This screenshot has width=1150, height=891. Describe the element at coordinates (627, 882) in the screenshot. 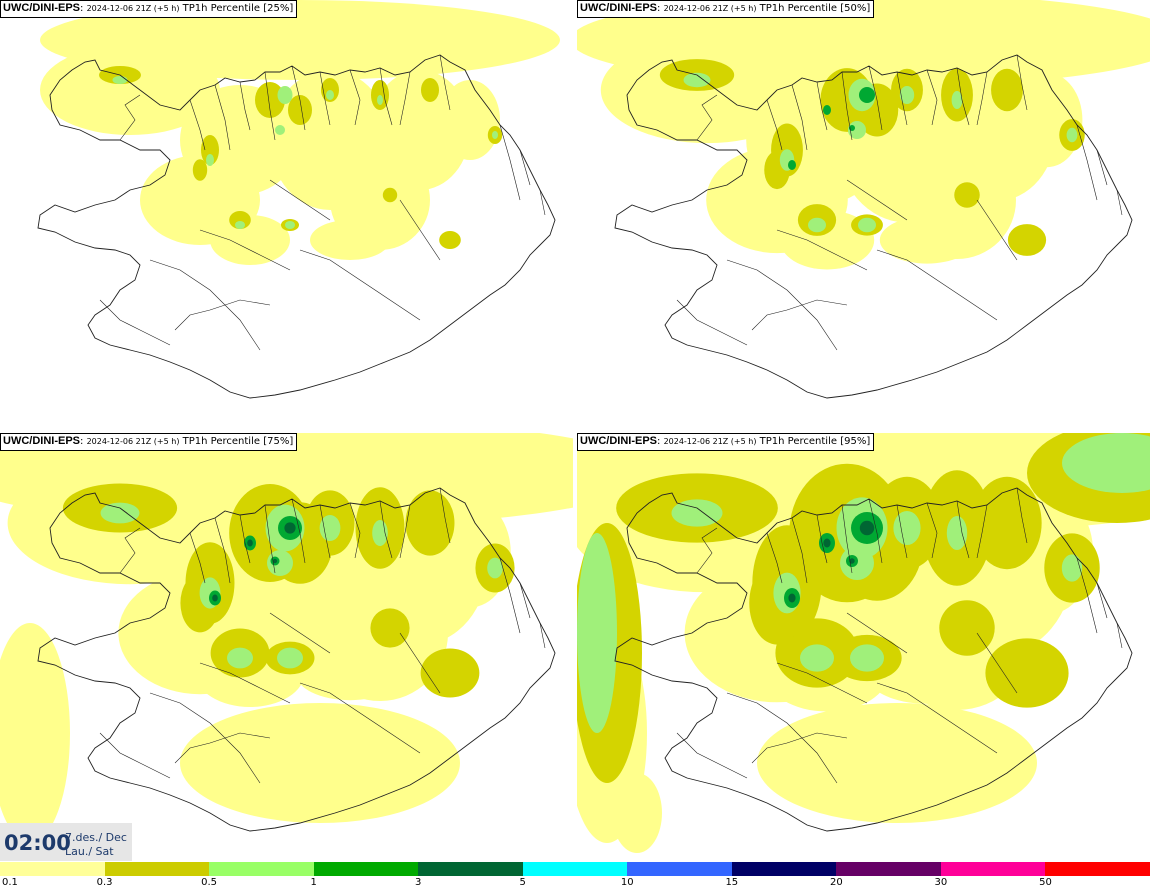

I see `colorbar-label: 10` at that location.